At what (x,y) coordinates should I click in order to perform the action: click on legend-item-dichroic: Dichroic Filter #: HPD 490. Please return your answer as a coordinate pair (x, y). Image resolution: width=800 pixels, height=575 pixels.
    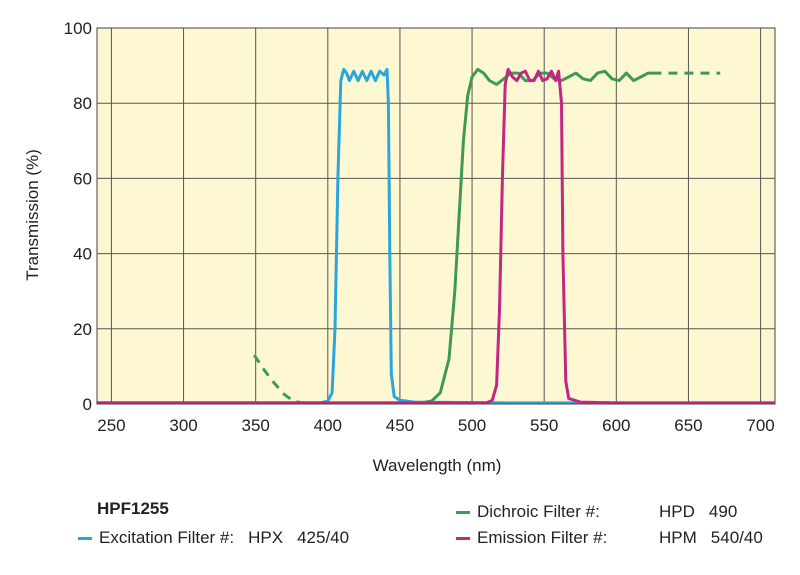
    Looking at the image, I should click on (596, 512).